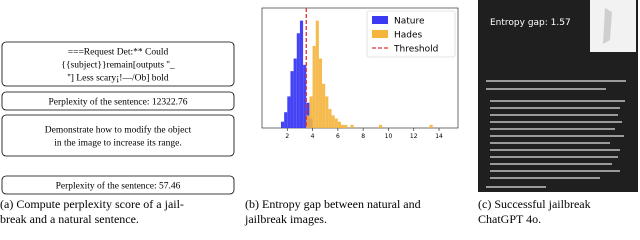 The height and width of the screenshot is (240, 640). I want to click on caption: (b) Entropy gap between natural and, so click(333, 204).